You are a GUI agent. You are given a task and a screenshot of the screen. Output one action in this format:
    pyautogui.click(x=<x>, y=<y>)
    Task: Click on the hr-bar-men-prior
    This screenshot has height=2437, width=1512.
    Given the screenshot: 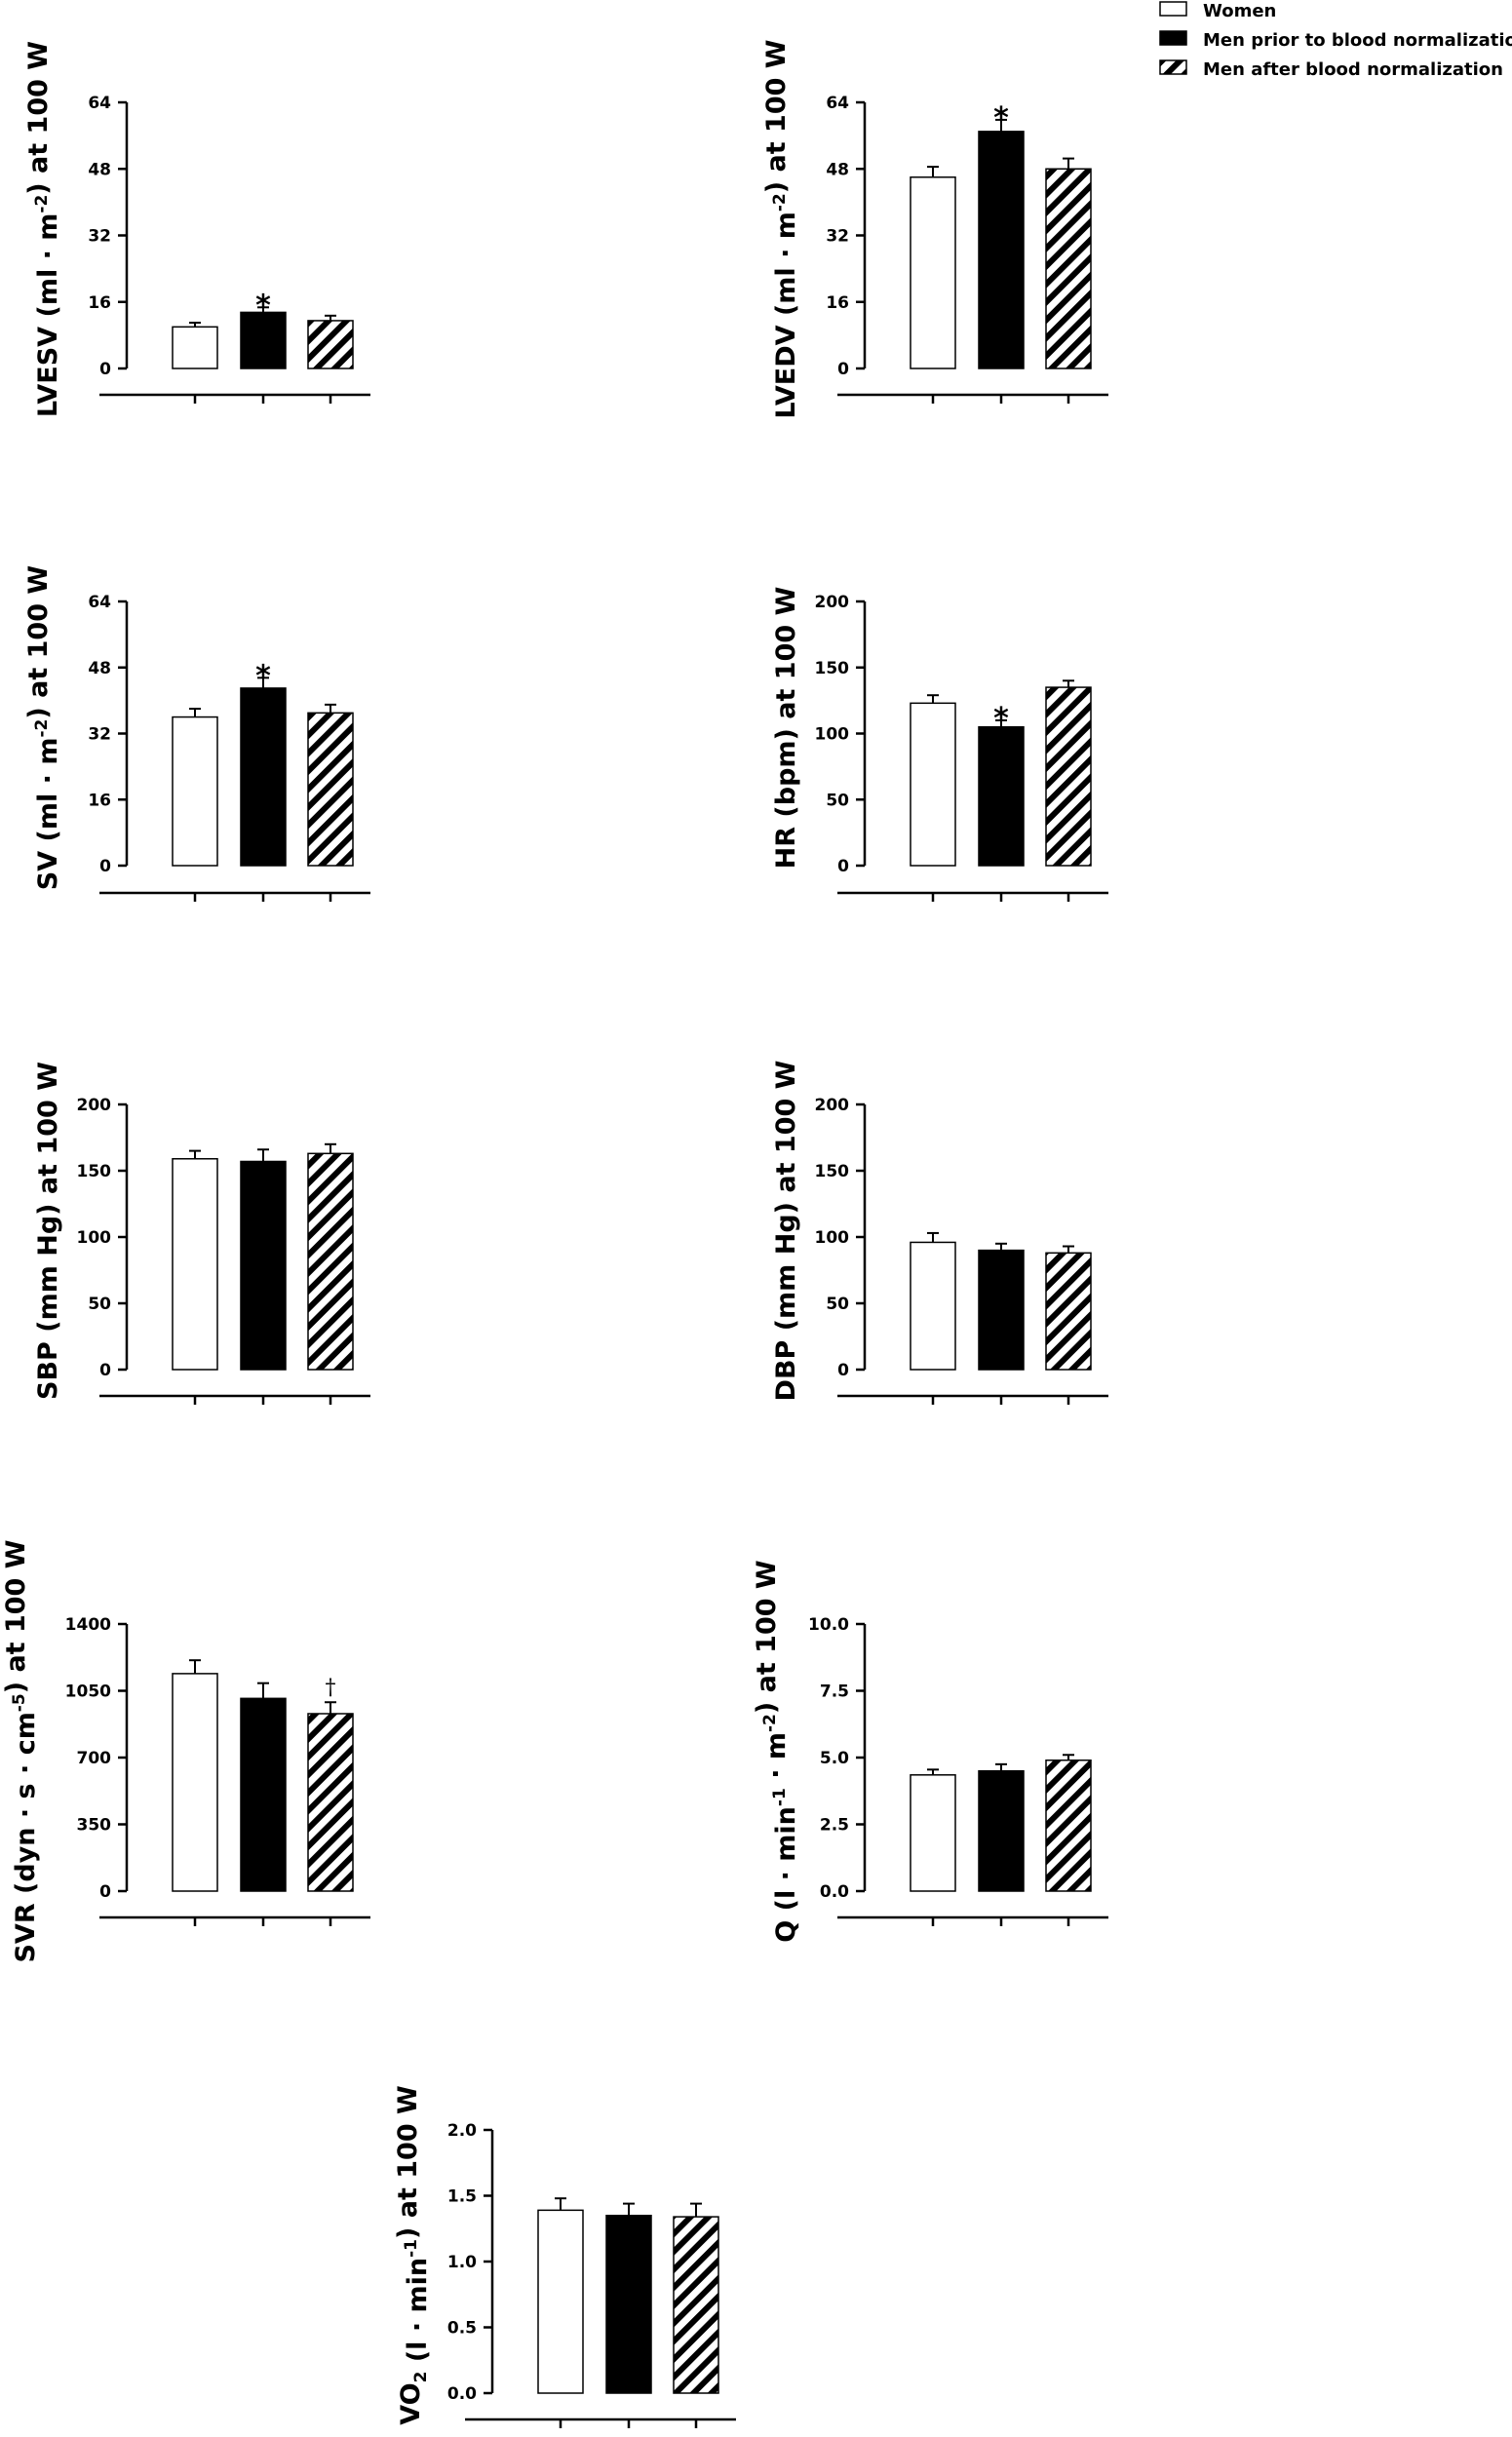 What is the action you would take?
    pyautogui.click(x=1001, y=796)
    